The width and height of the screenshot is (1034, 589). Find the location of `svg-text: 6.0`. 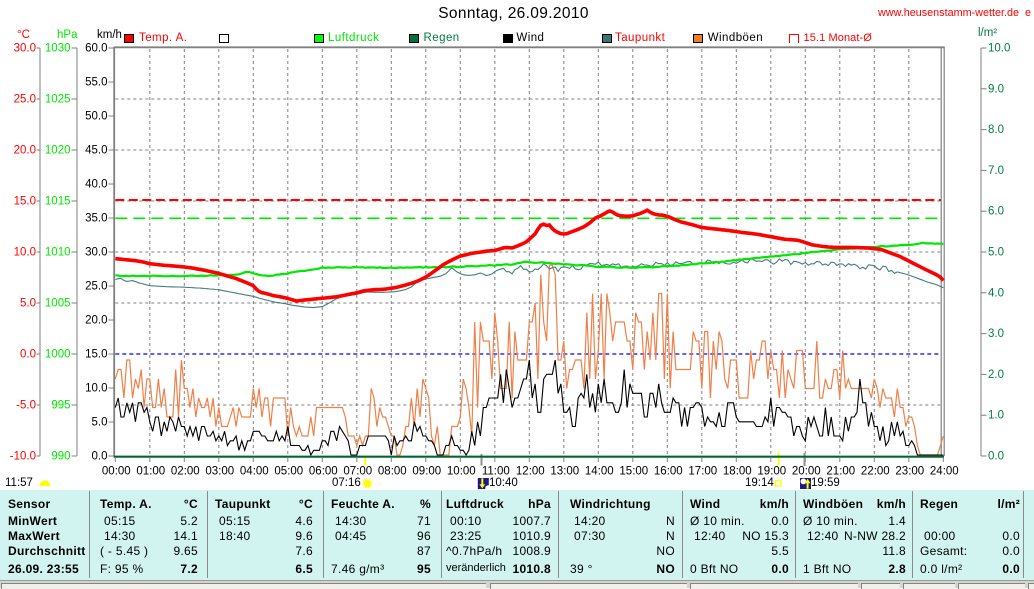

svg-text: 6.0 is located at coordinates (996, 212).